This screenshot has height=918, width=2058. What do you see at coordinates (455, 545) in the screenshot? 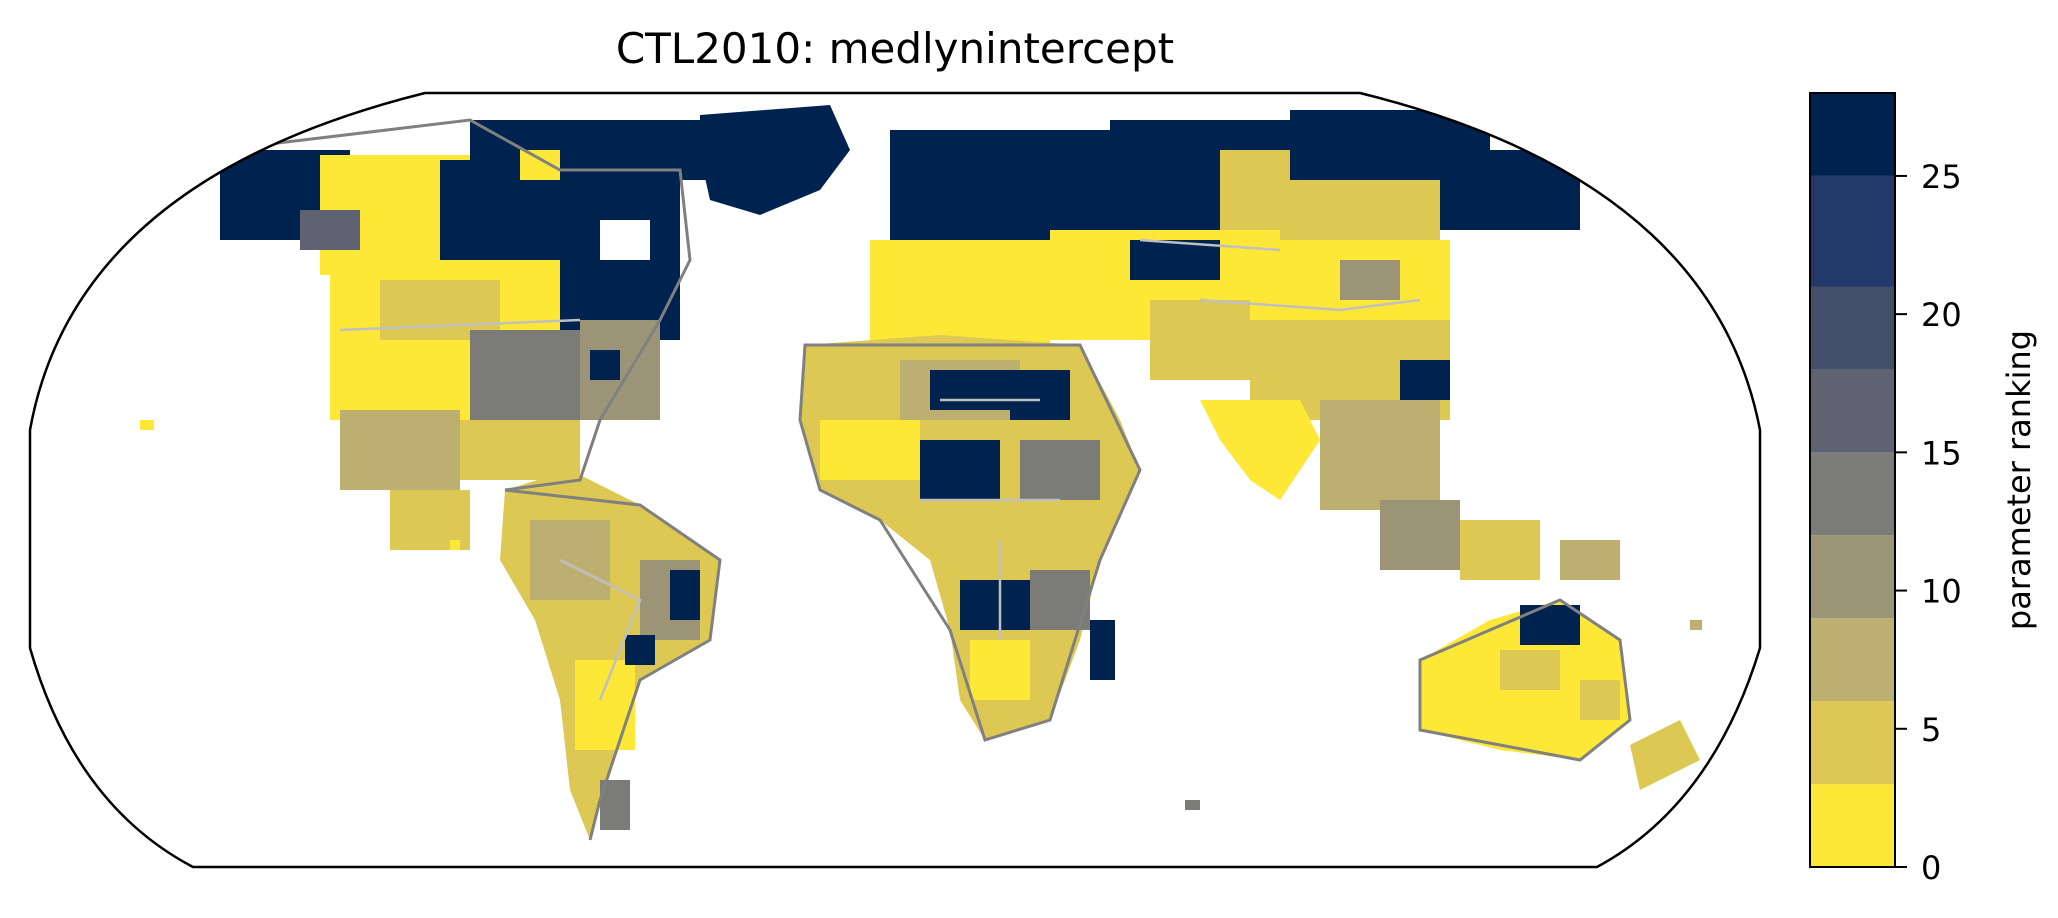
I see `island-atlantic` at bounding box center [455, 545].